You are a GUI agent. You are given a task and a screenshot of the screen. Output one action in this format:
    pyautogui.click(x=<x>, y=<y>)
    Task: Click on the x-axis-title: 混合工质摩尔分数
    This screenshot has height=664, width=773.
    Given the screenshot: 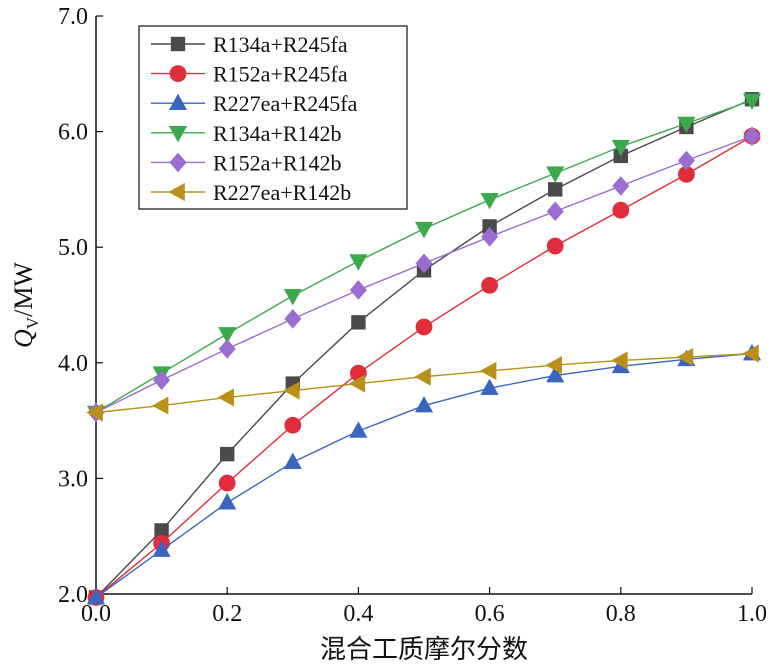 What is the action you would take?
    pyautogui.click(x=424, y=649)
    